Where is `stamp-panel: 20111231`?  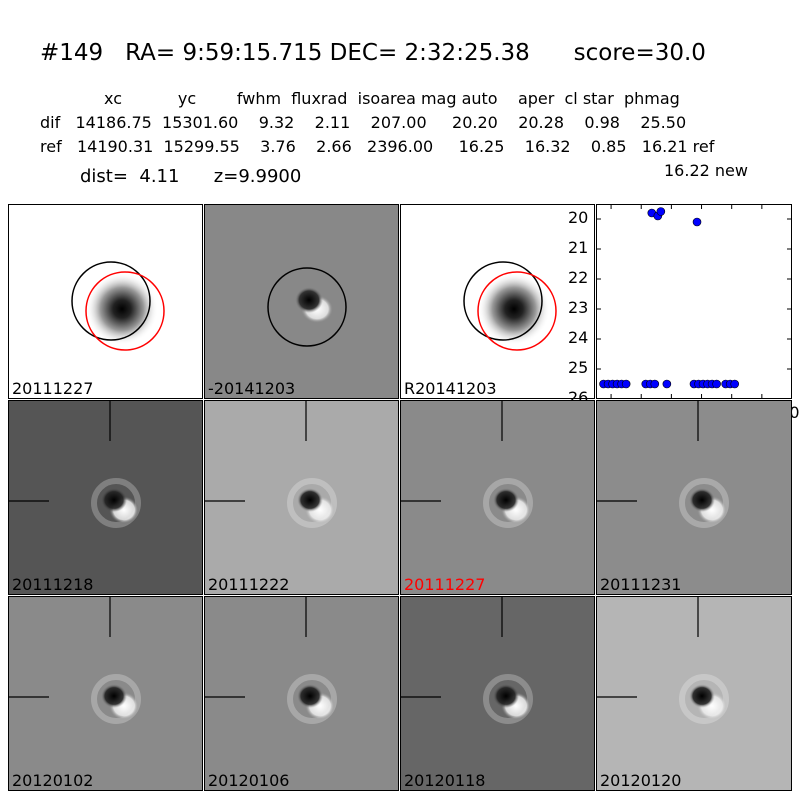
stamp-panel: 20111231 is located at coordinates (694, 497).